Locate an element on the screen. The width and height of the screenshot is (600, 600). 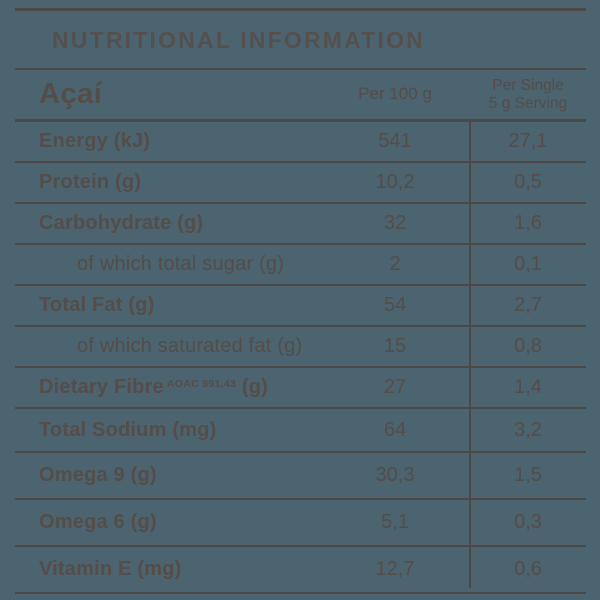
table-row: Dietary Fibre AOAC 991,43 (g) 27 1,4 is located at coordinates (300, 388).